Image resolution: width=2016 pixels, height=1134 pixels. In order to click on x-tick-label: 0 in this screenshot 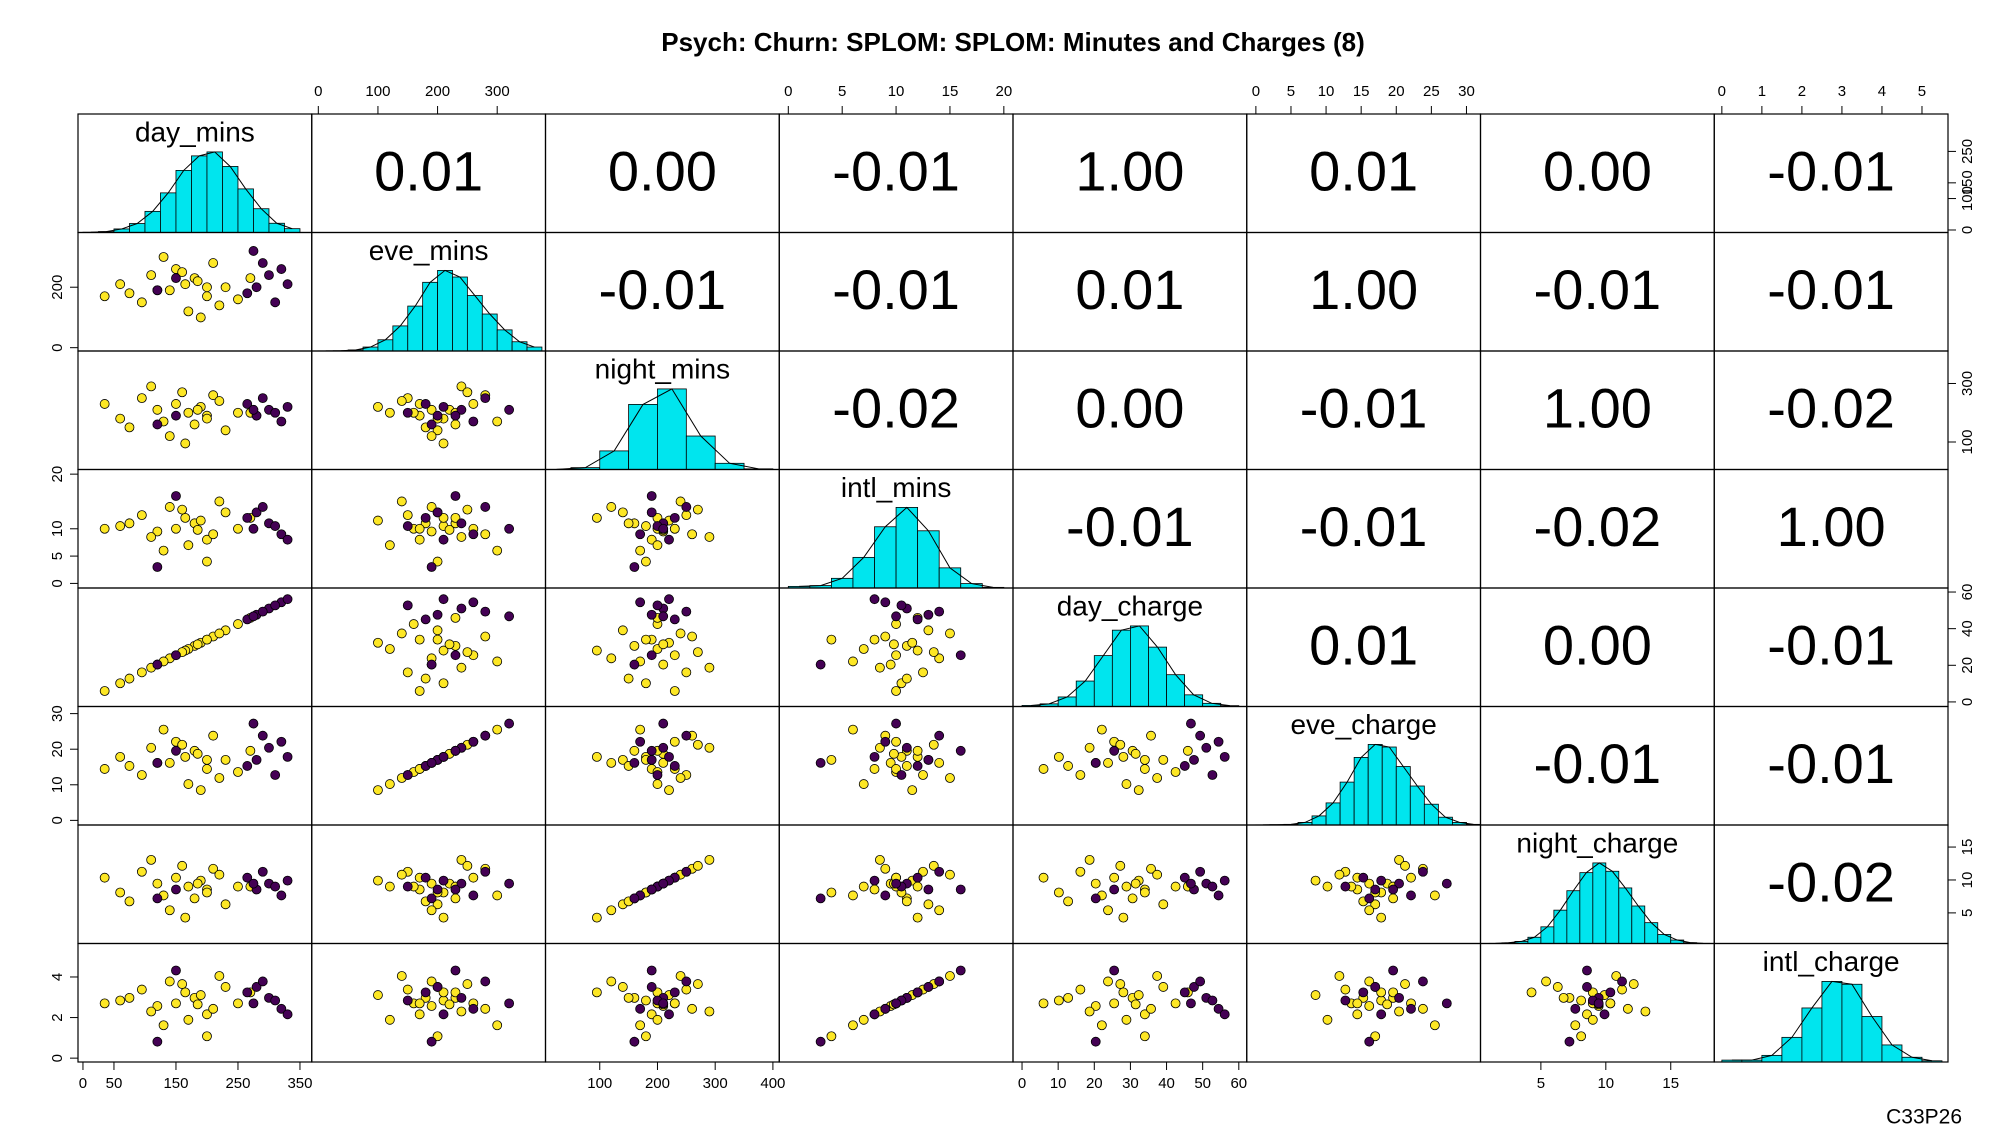, I will do `click(1722, 91)`.